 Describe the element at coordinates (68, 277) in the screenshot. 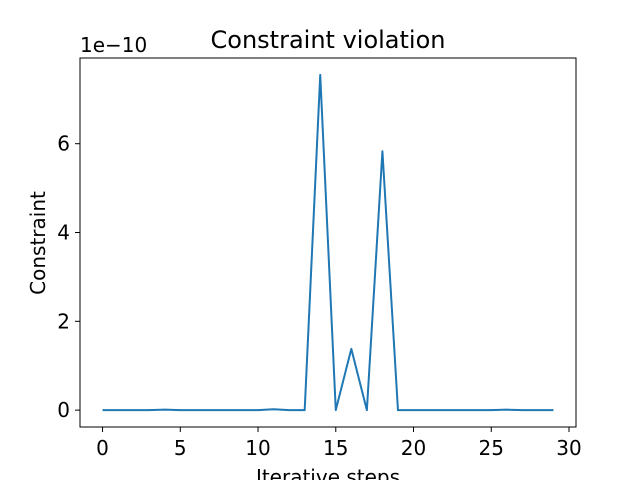

I see `y-axis-ticks: 0 2 4 6` at that location.